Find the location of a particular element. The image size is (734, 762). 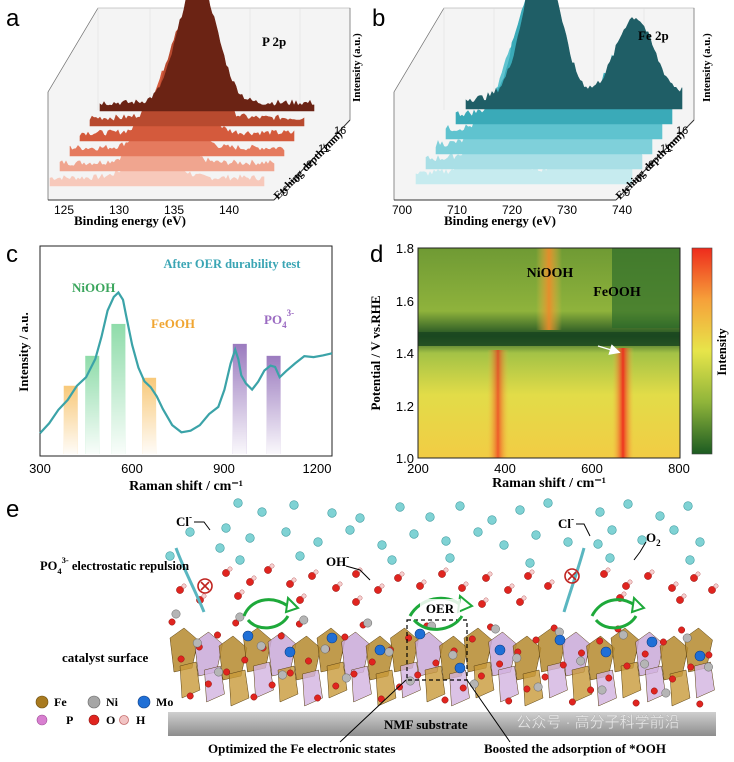

panel-d-frame is located at coordinates (549, 353).